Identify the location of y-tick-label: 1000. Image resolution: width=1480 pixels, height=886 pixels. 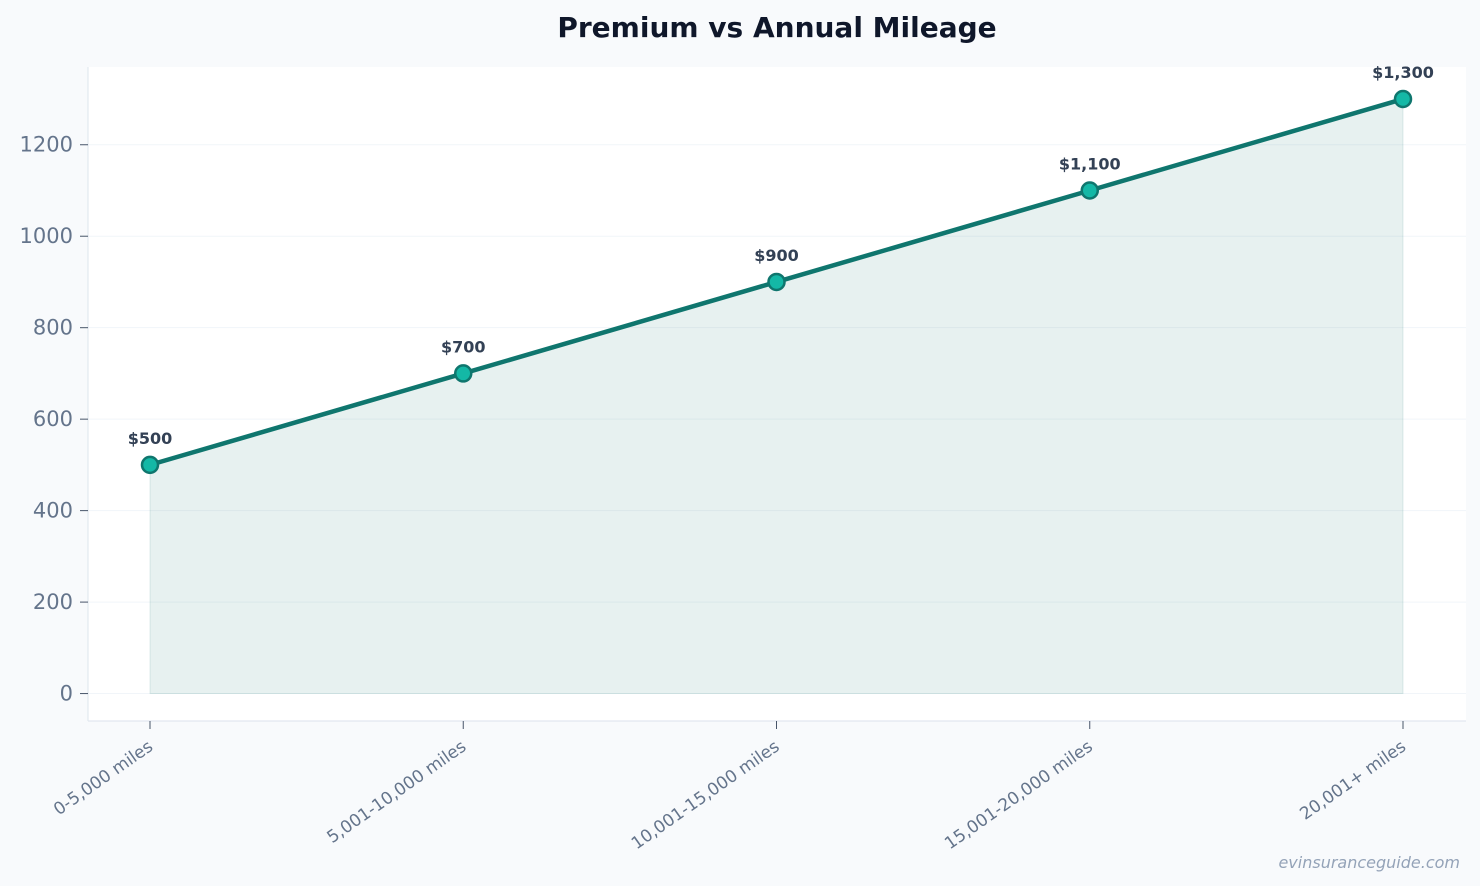
(46, 236).